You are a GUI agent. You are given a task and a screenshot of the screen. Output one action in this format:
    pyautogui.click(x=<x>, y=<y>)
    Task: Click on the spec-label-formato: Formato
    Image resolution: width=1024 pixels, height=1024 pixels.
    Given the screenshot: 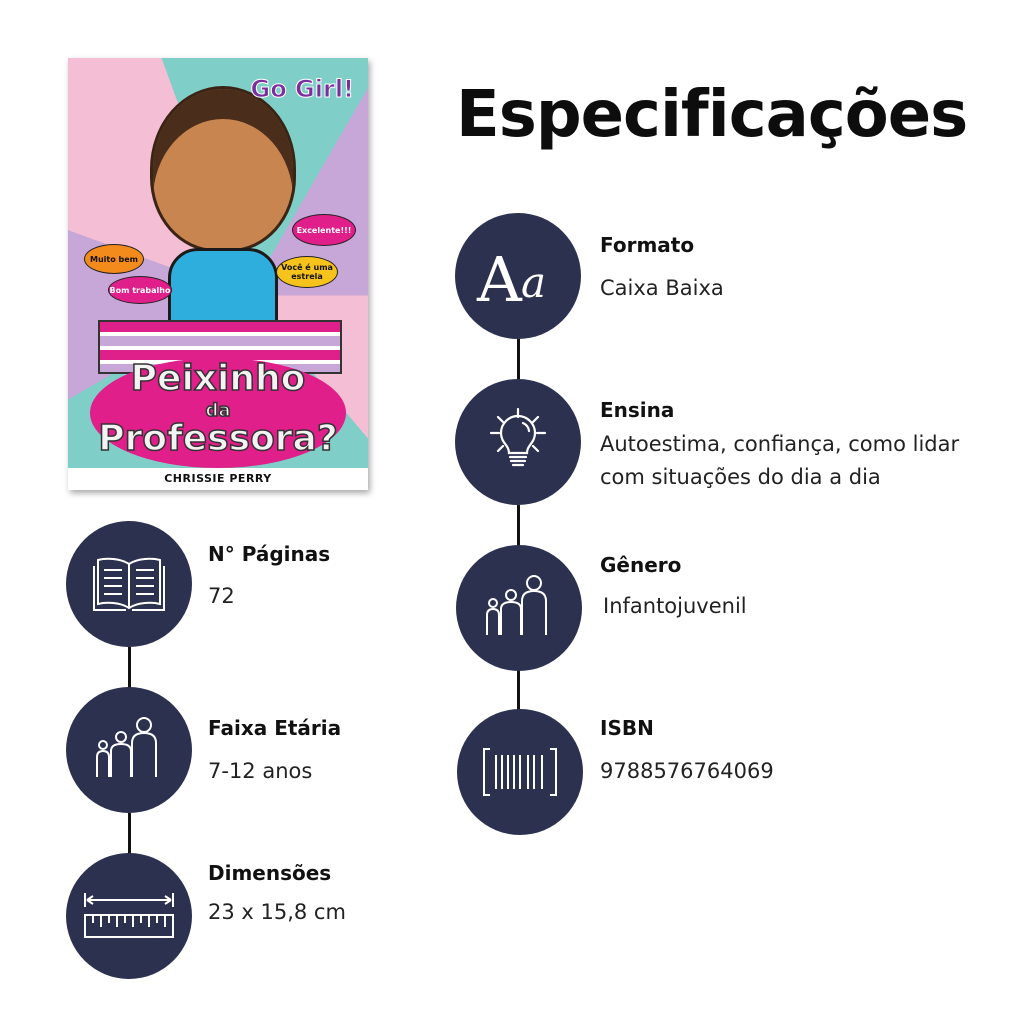 What is the action you would take?
    pyautogui.click(x=647, y=245)
    